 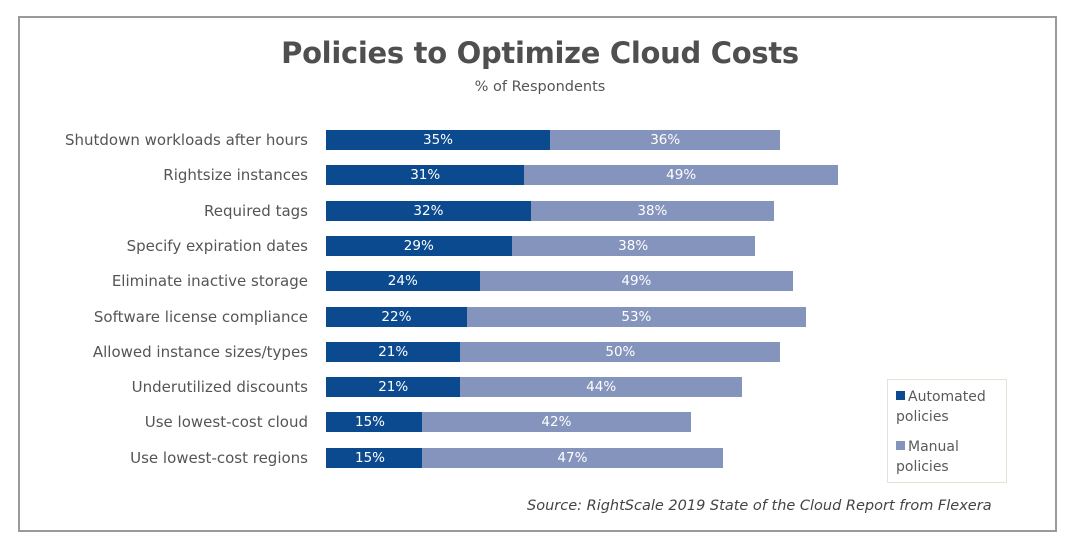 I want to click on data-label-manual: 36%, so click(x=665, y=140).